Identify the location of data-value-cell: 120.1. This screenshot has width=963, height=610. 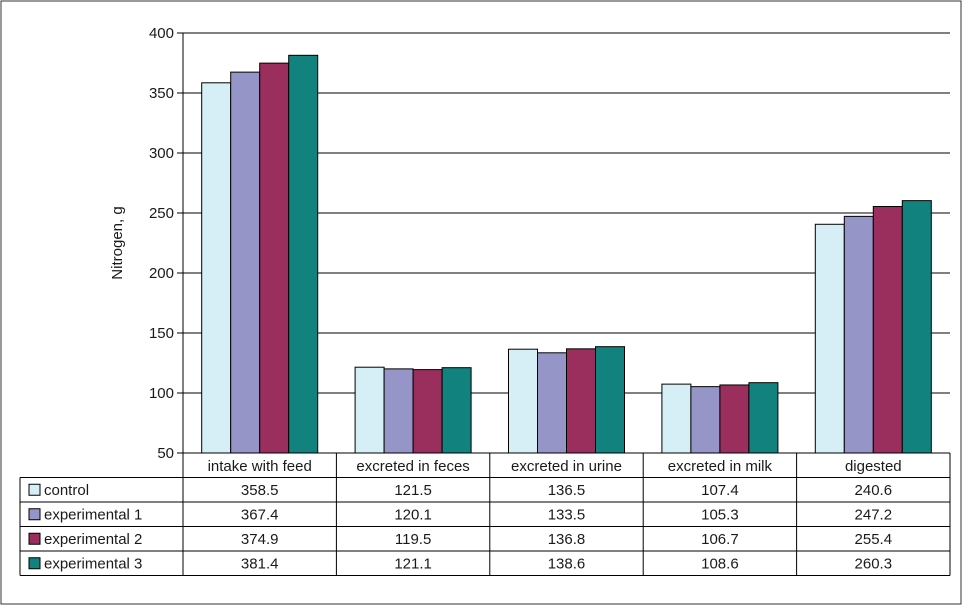
(413, 514).